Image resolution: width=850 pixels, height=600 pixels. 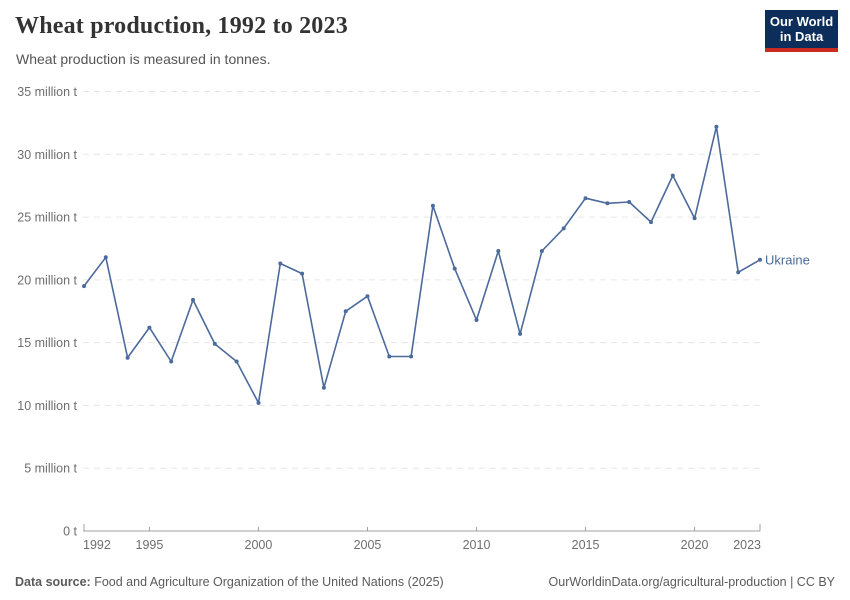 I want to click on y-tick-label: 35 million t, so click(x=47, y=92).